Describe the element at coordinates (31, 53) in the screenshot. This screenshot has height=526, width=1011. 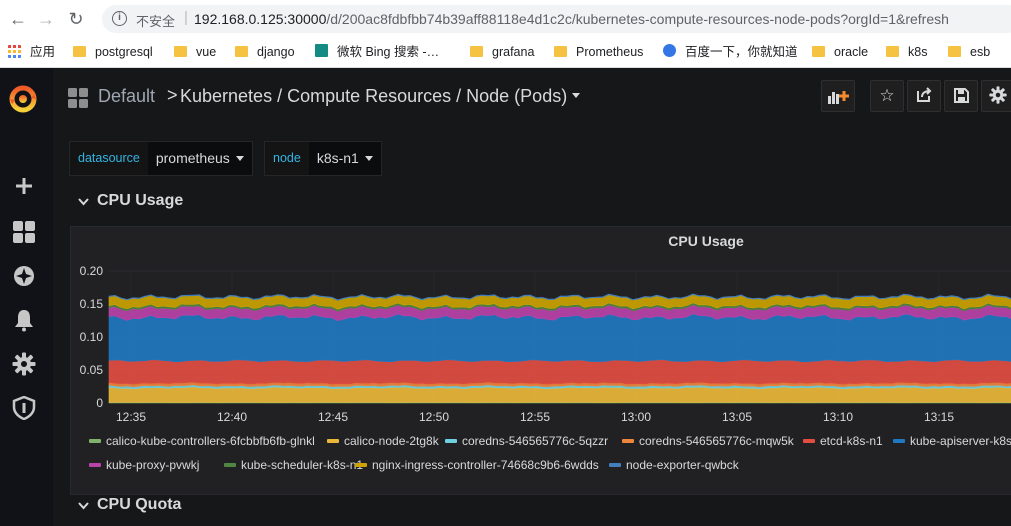
I see `bookmark-apps: 应用` at that location.